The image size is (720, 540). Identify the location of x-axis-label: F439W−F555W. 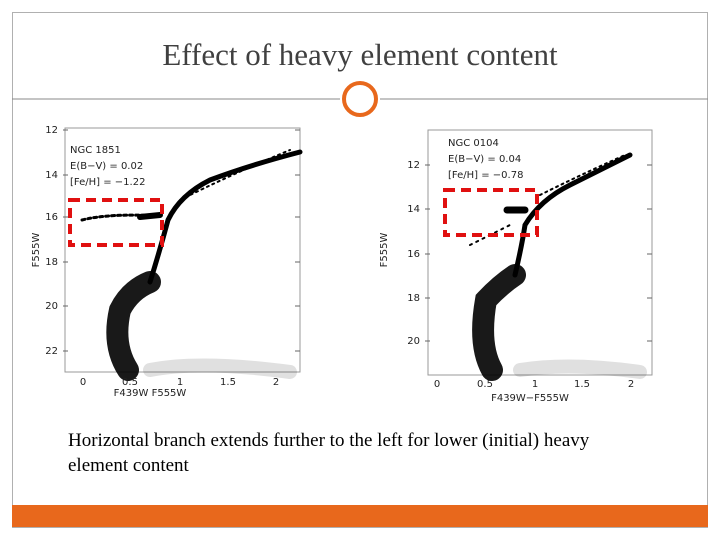
(530, 398).